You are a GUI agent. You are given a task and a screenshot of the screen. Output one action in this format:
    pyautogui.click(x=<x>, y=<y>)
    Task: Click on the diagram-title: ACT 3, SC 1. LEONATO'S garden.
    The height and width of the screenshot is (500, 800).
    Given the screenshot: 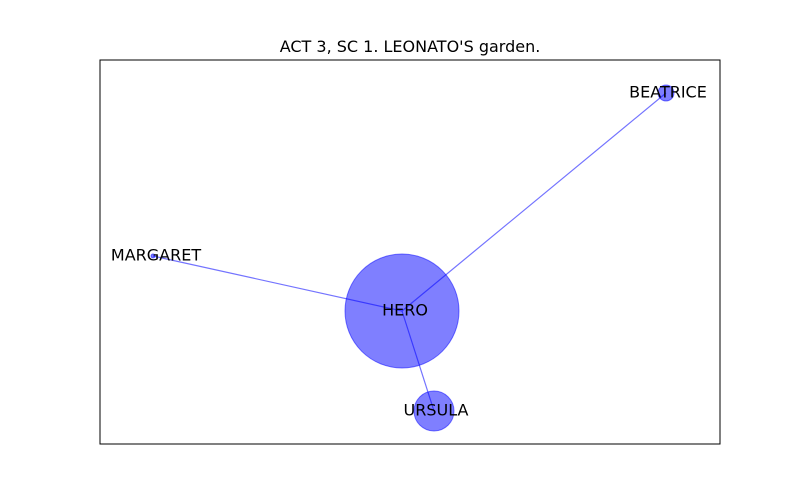 What is the action you would take?
    pyautogui.click(x=410, y=46)
    